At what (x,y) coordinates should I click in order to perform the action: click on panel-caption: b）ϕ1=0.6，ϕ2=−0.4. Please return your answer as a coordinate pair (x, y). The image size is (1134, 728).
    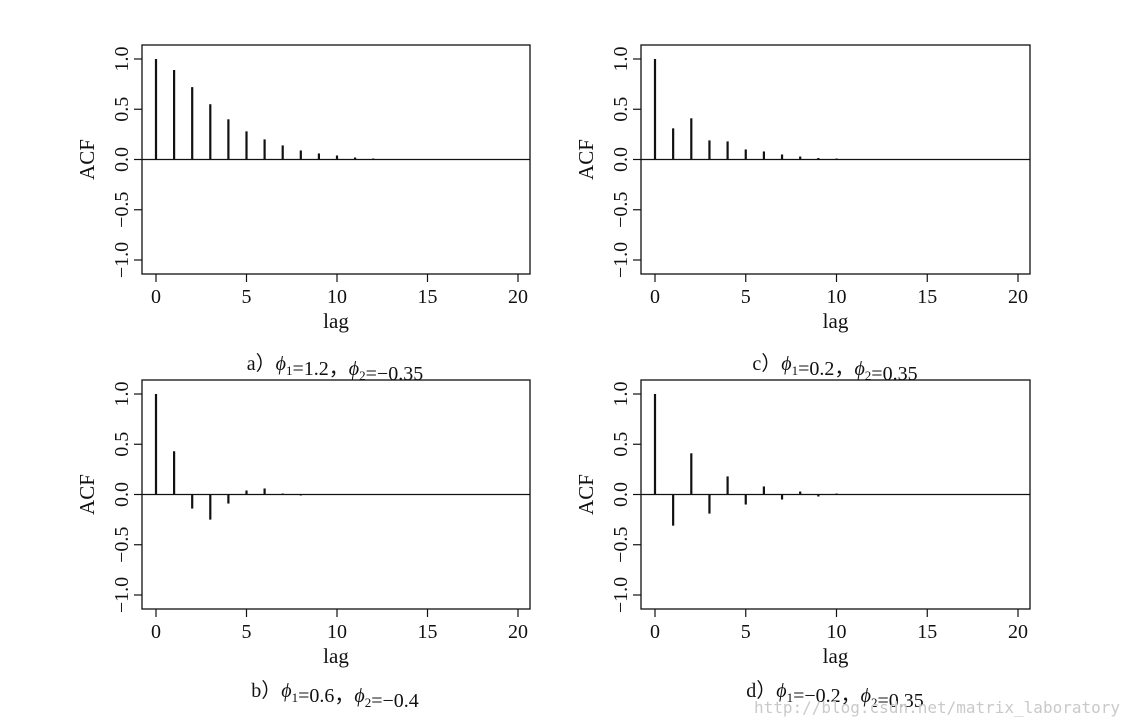
    Looking at the image, I should click on (335, 695).